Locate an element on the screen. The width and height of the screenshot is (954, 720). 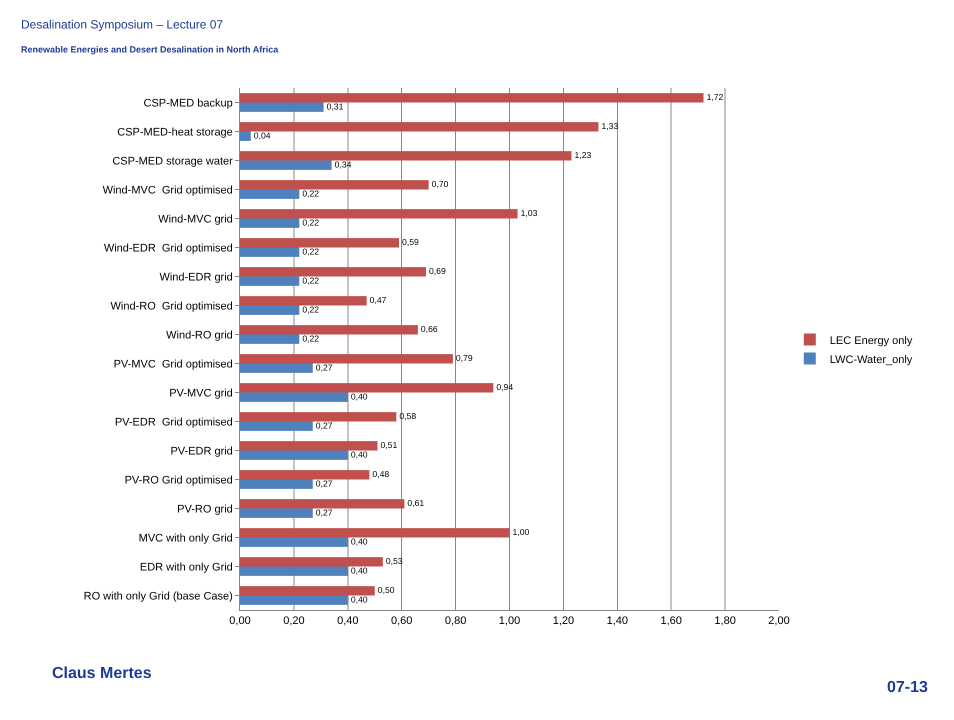
text: Claus Mertes is located at coordinates (102, 673).